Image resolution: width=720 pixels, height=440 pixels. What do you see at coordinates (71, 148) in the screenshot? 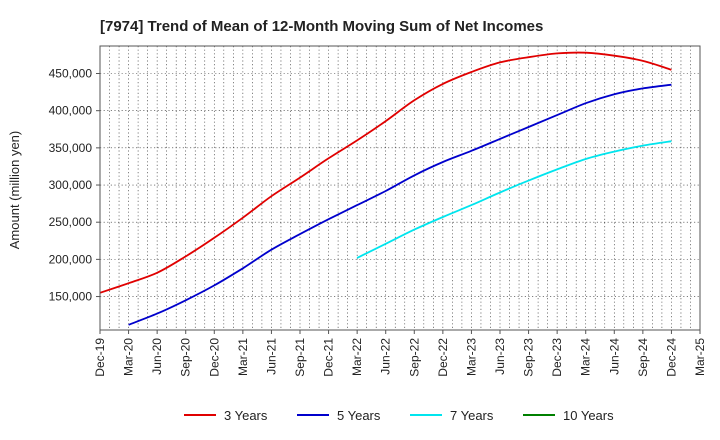
I see `y-tick-label: 350,000` at bounding box center [71, 148].